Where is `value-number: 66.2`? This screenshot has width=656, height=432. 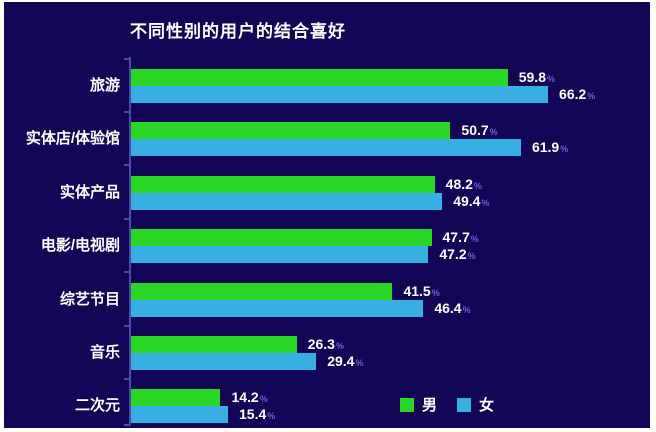
value-number: 66.2 is located at coordinates (573, 94).